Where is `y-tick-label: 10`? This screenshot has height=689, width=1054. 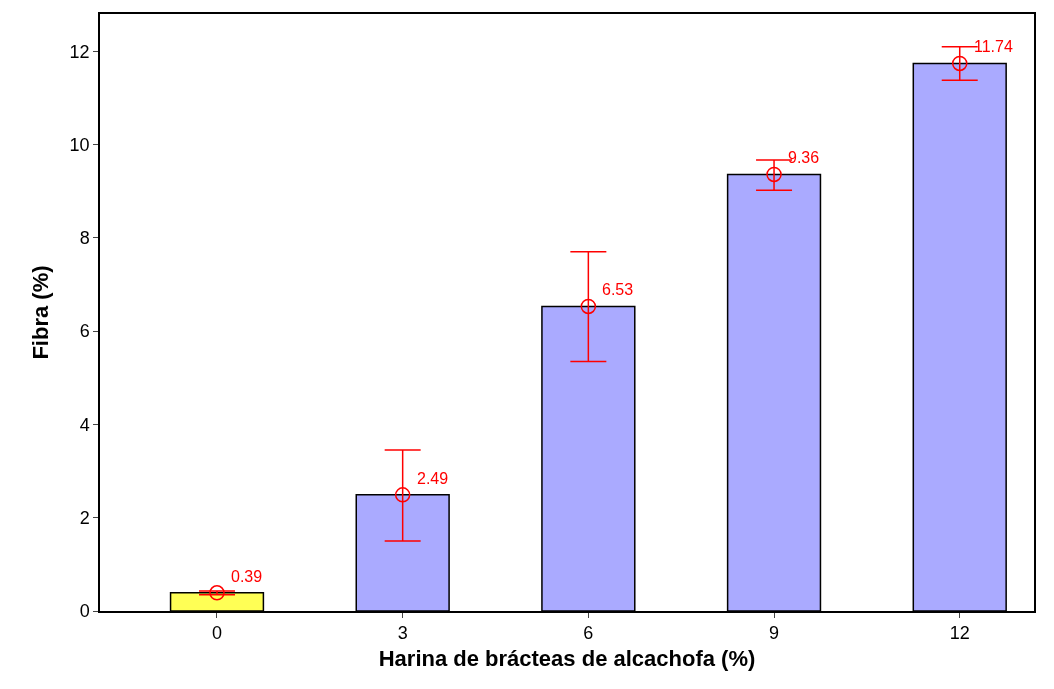 y-tick-label: 10 is located at coordinates (79, 144).